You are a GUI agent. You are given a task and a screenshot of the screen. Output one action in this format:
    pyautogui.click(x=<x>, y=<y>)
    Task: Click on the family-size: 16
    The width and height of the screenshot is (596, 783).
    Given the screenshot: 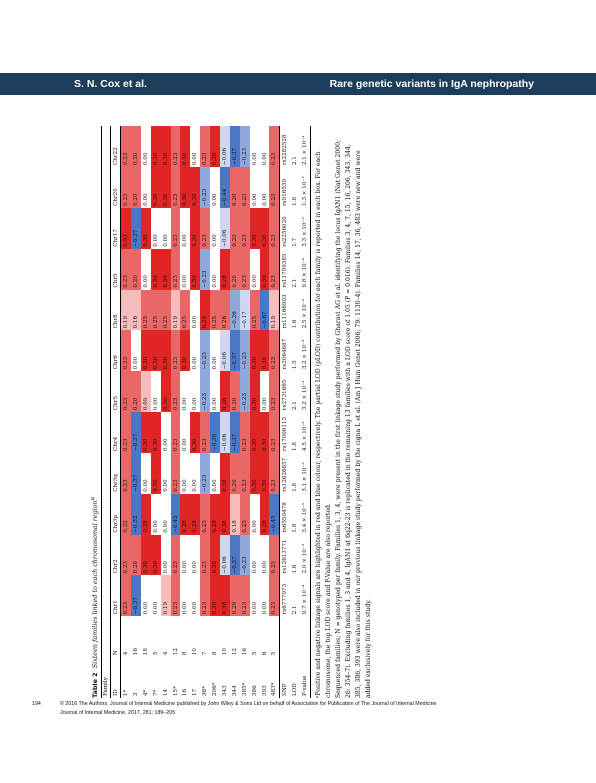 What is the action you would take?
    pyautogui.click(x=135, y=652)
    